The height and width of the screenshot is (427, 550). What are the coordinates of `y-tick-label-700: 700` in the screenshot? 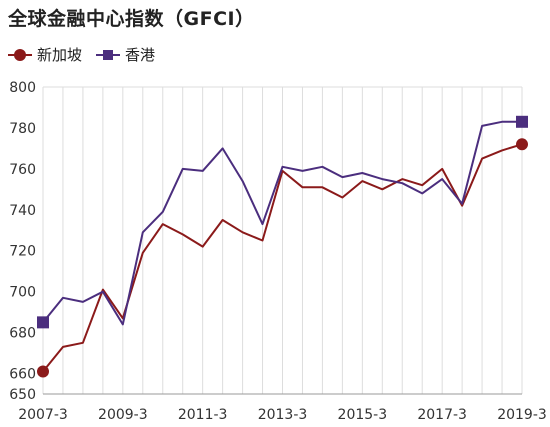 It's located at (22, 293).